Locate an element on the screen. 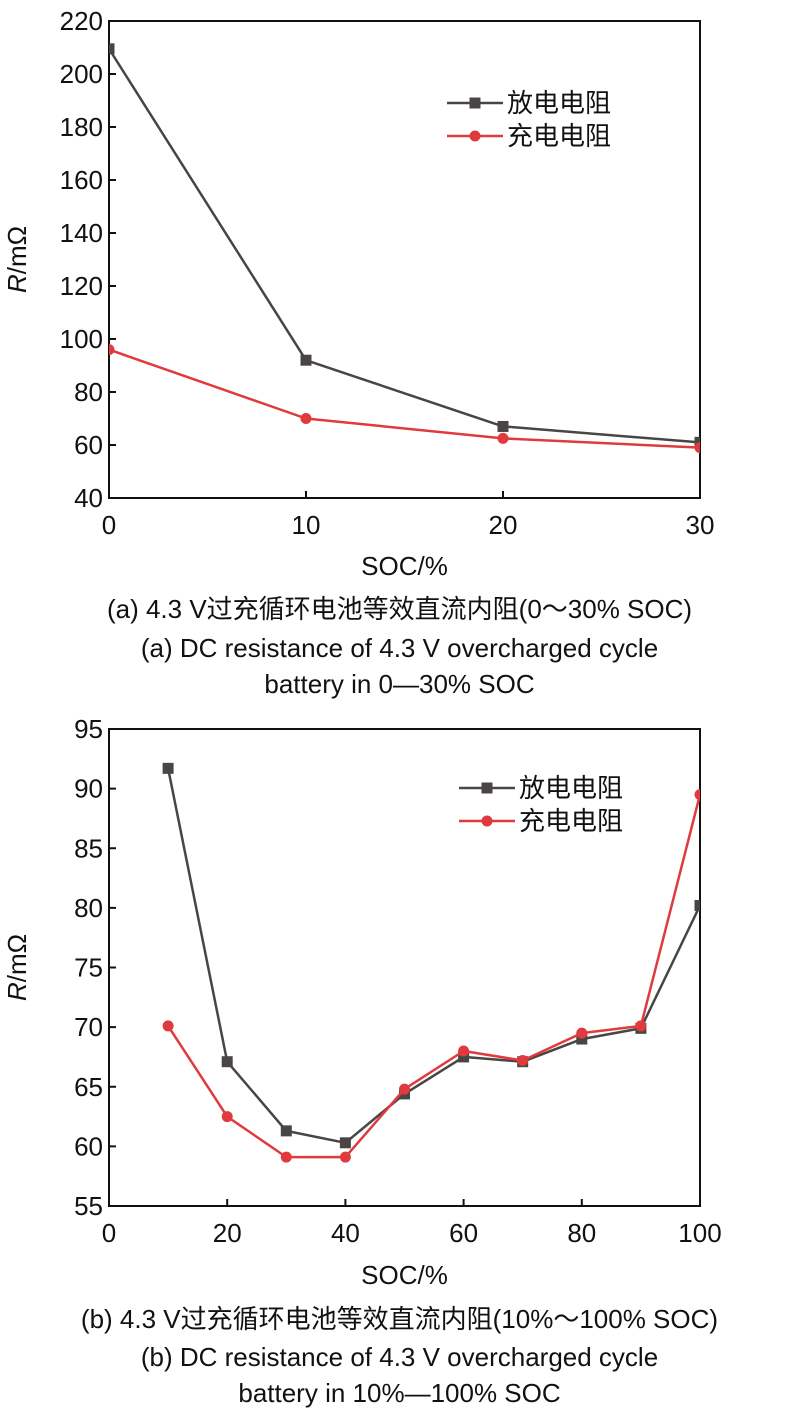 This screenshot has height=1417, width=799. y-tick-label: 85 is located at coordinates (88, 848).